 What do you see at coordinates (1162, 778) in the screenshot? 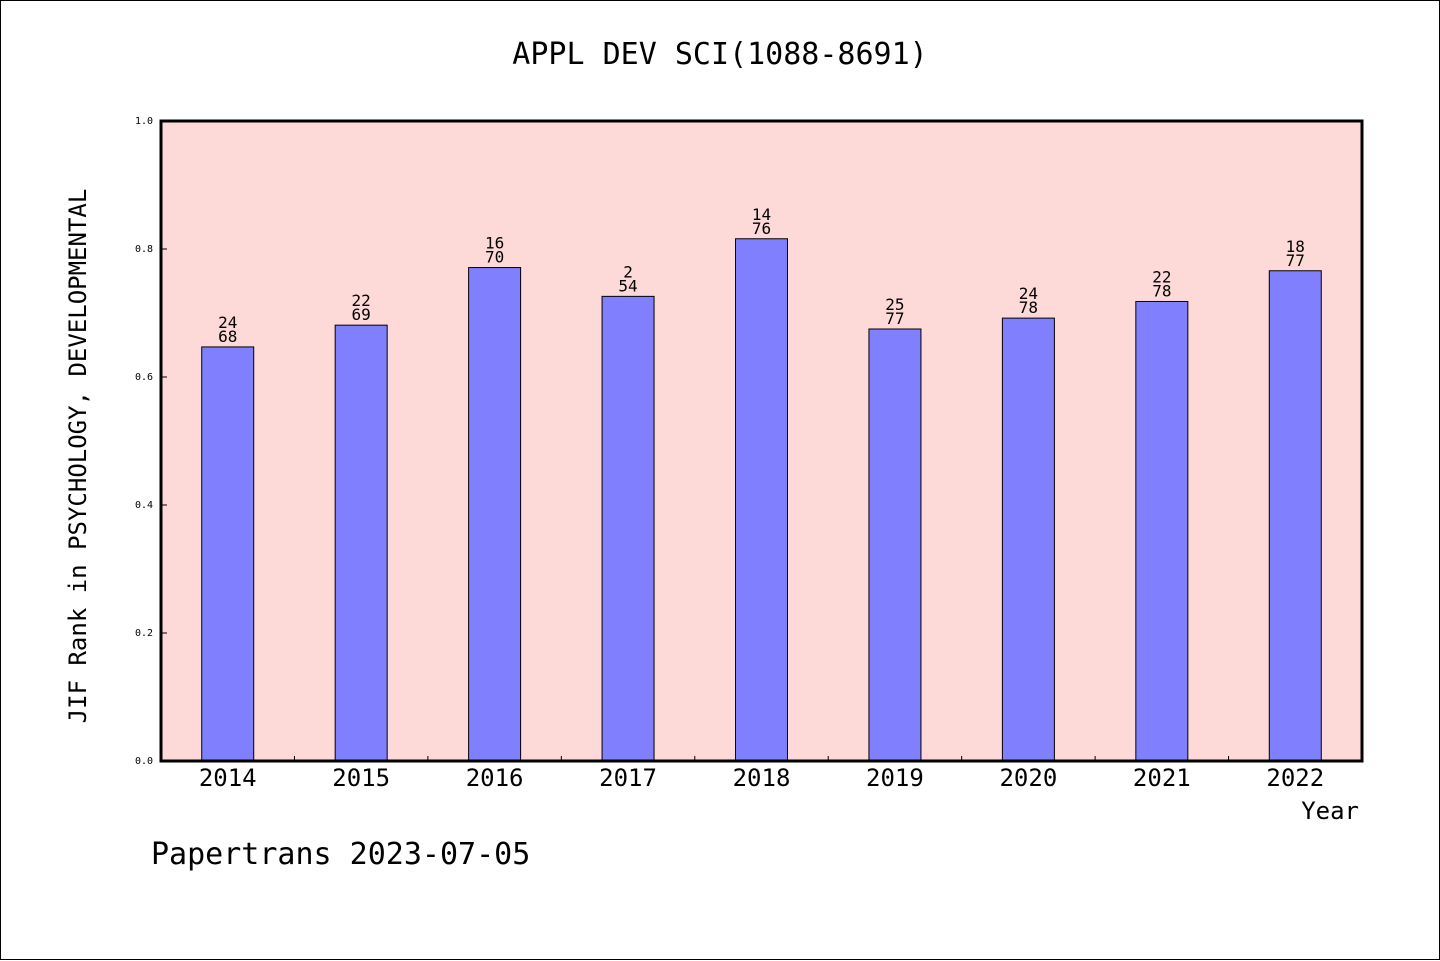
I see `x-tick-label: 2021` at bounding box center [1162, 778].